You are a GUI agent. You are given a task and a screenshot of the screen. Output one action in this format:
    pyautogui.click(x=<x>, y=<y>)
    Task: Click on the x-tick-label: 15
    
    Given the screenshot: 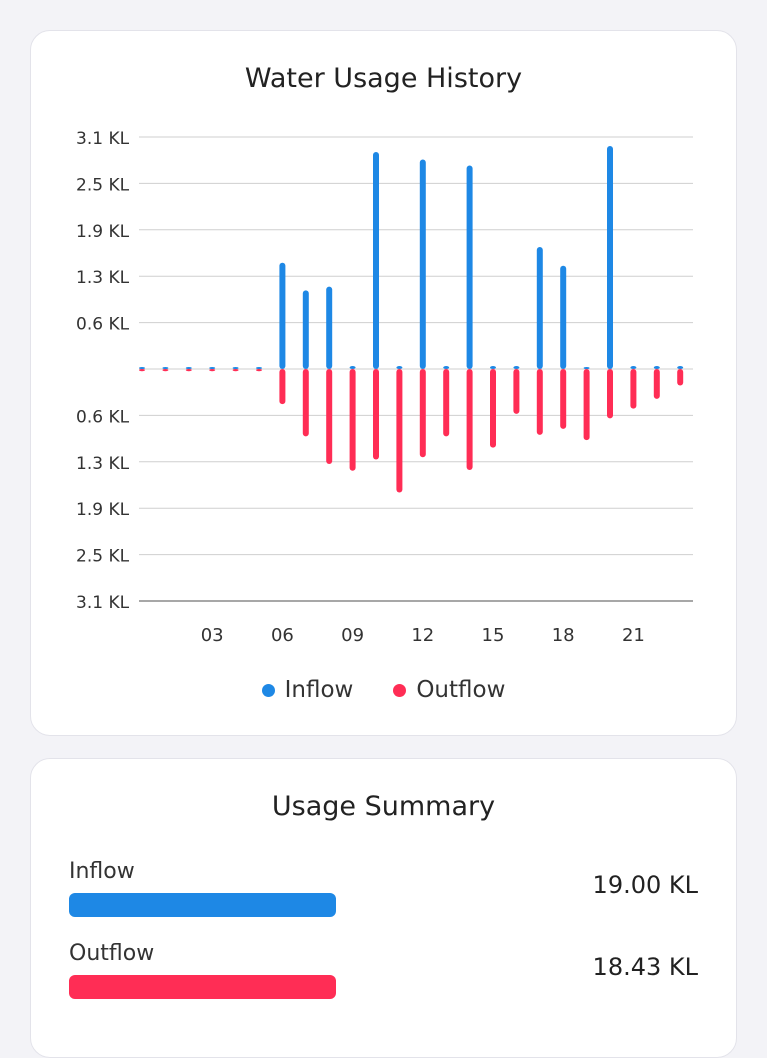 What is the action you would take?
    pyautogui.click(x=493, y=635)
    